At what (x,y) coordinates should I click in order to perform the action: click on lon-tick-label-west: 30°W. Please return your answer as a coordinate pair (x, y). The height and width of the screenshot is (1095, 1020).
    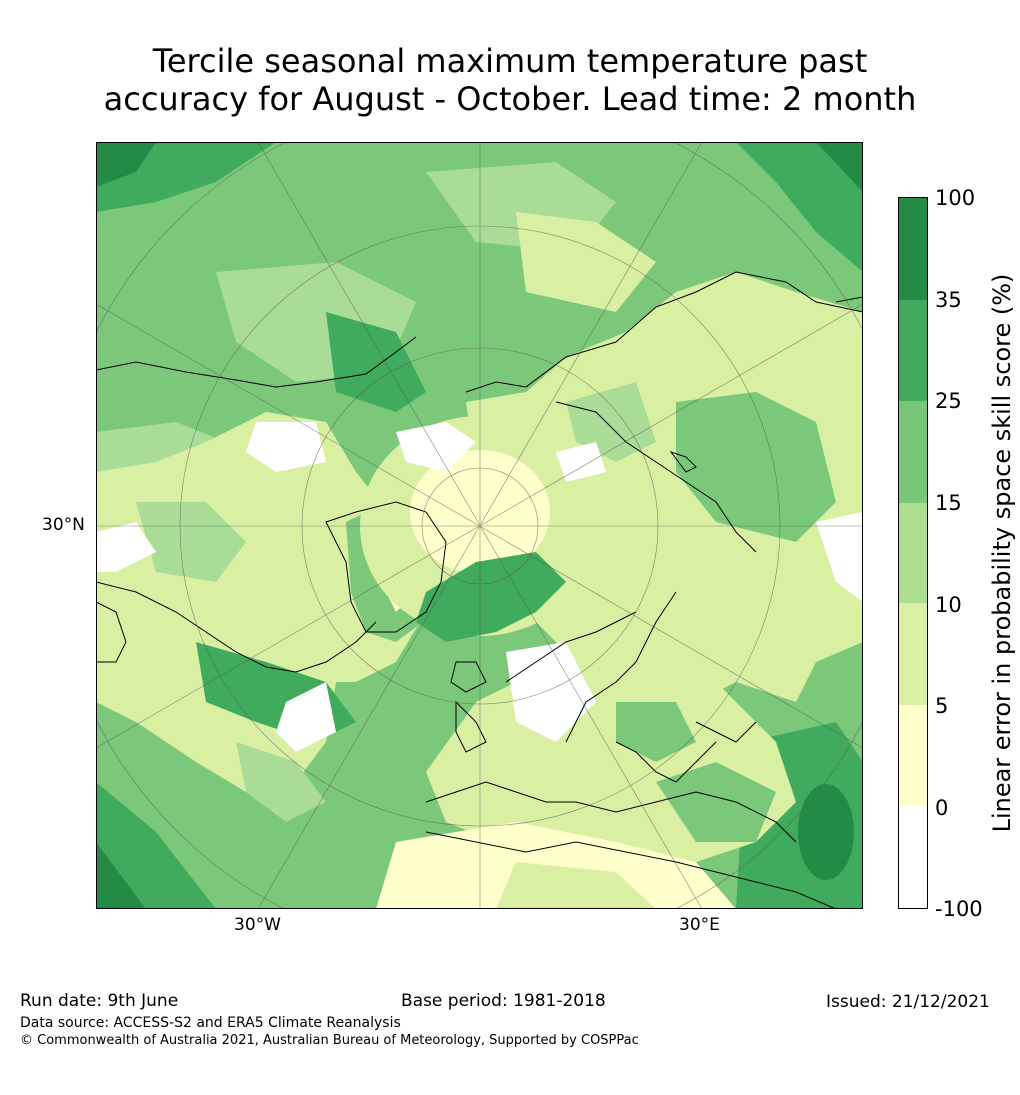
    Looking at the image, I should click on (257, 925).